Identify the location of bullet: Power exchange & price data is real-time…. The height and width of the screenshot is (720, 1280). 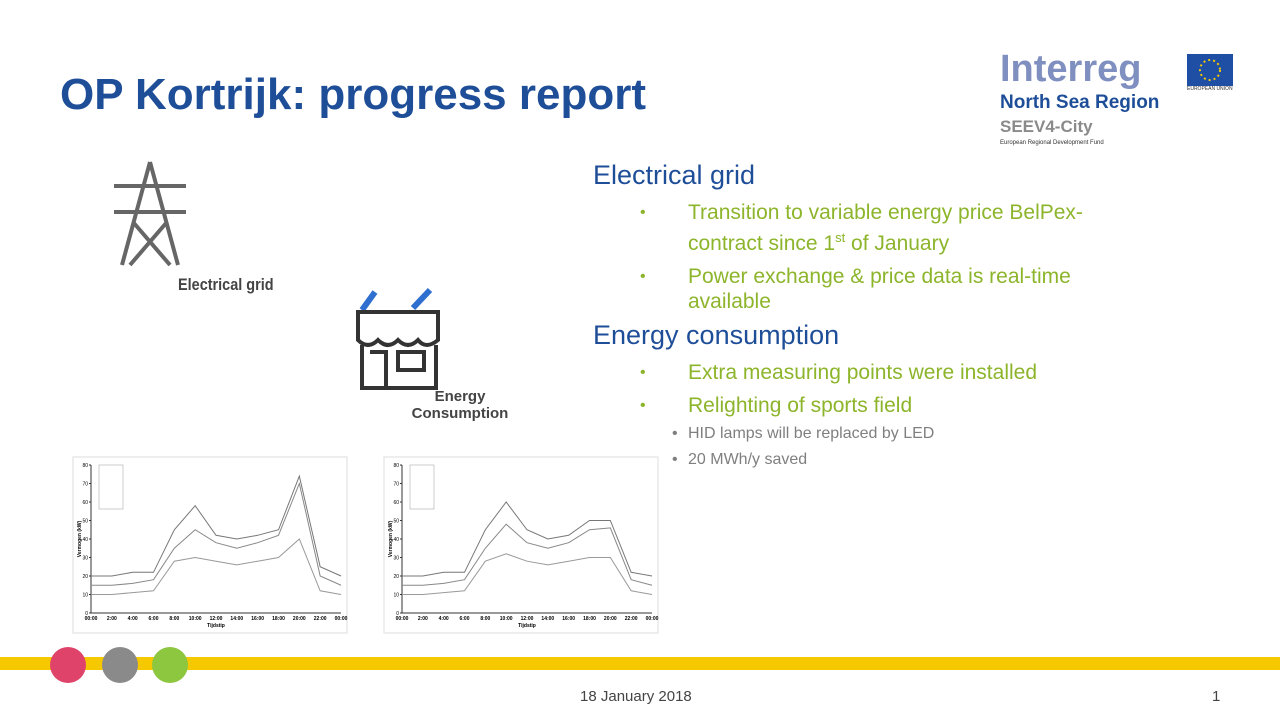
(890, 289).